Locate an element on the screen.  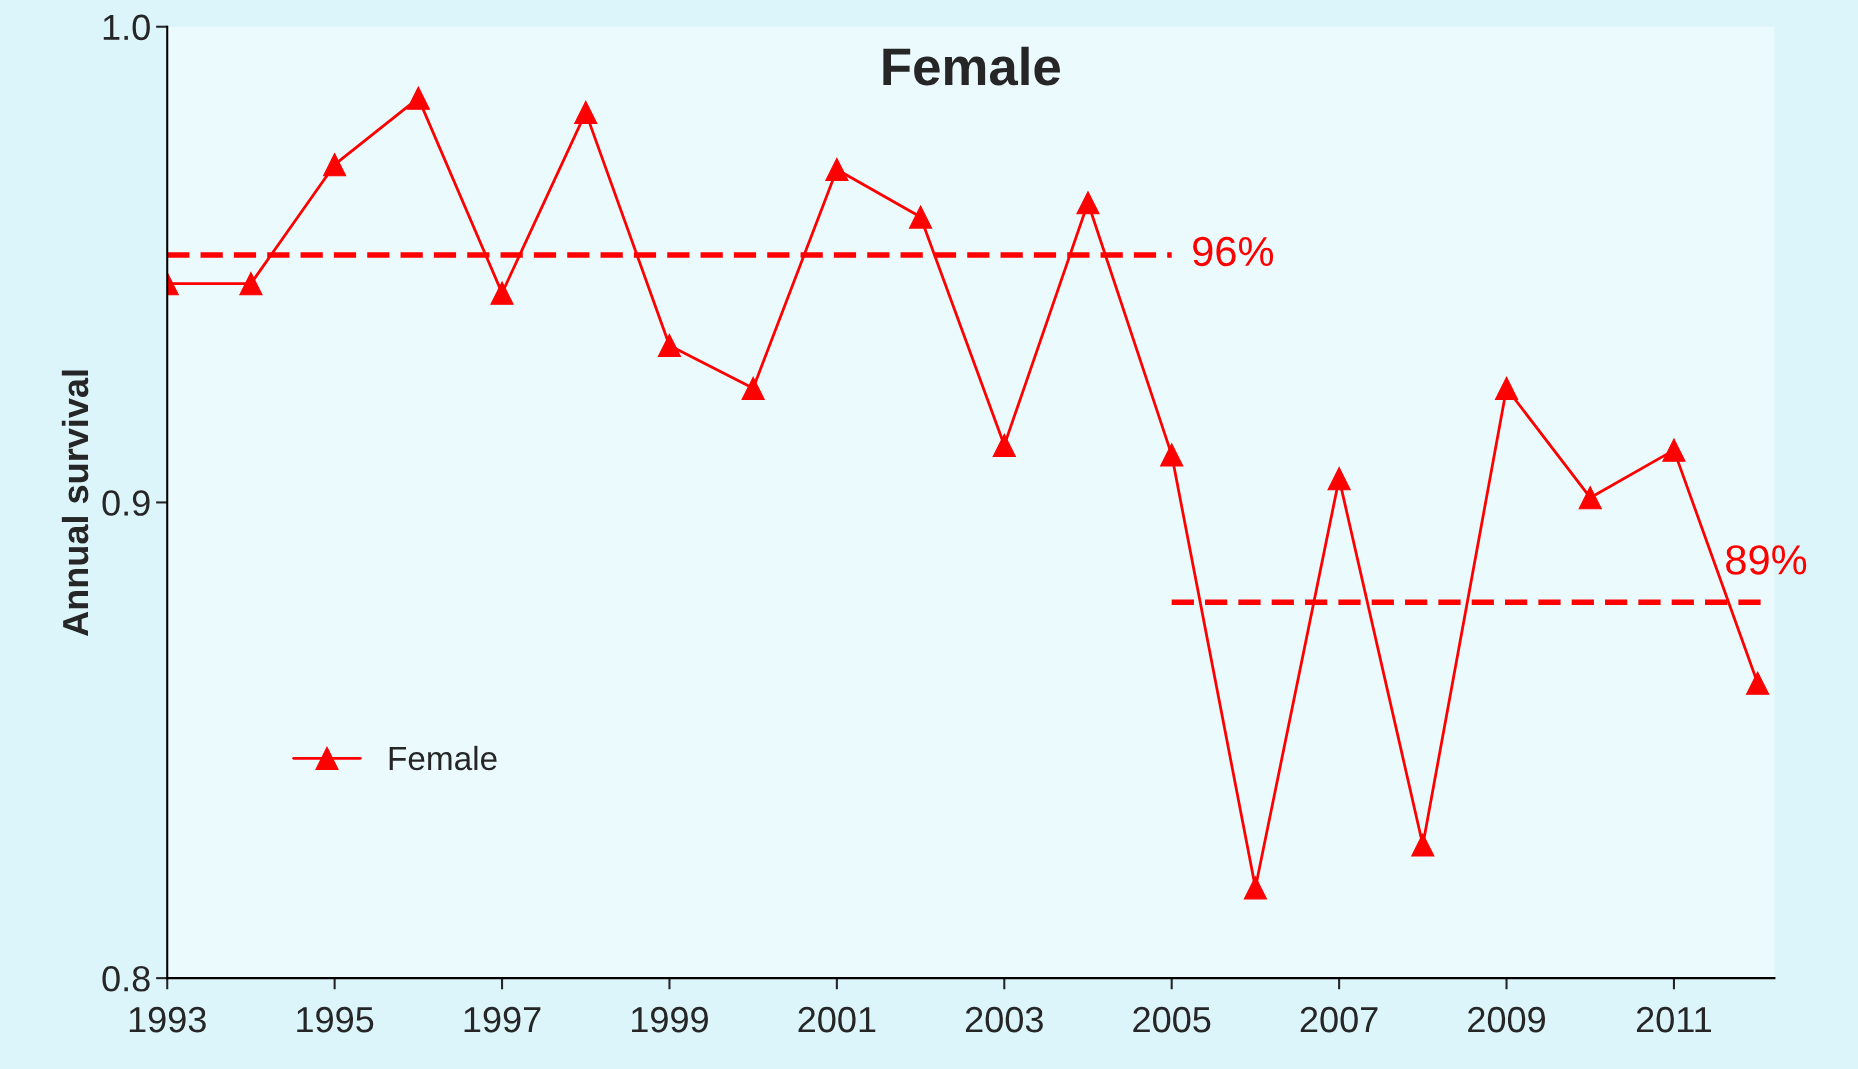
annotation: 89% is located at coordinates (1766, 560).